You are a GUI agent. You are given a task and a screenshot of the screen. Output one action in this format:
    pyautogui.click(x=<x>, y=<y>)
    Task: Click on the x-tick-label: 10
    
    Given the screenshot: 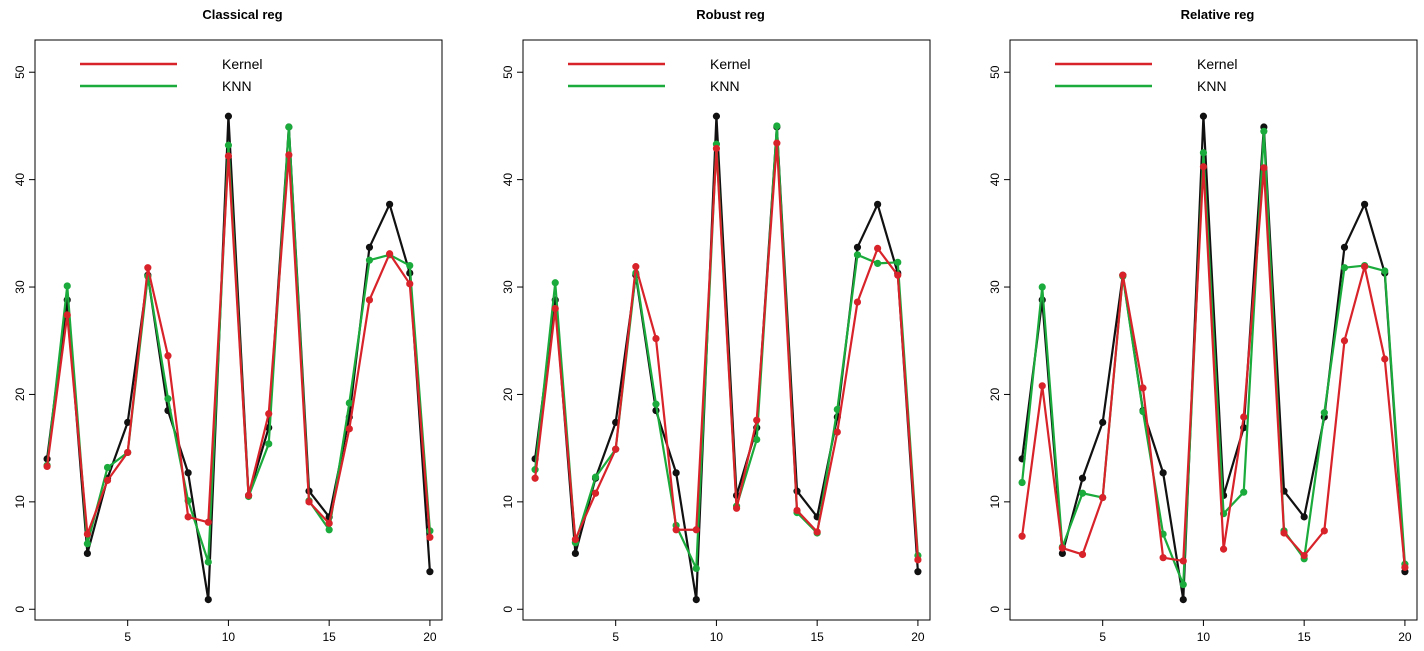 What is the action you would take?
    pyautogui.click(x=229, y=637)
    